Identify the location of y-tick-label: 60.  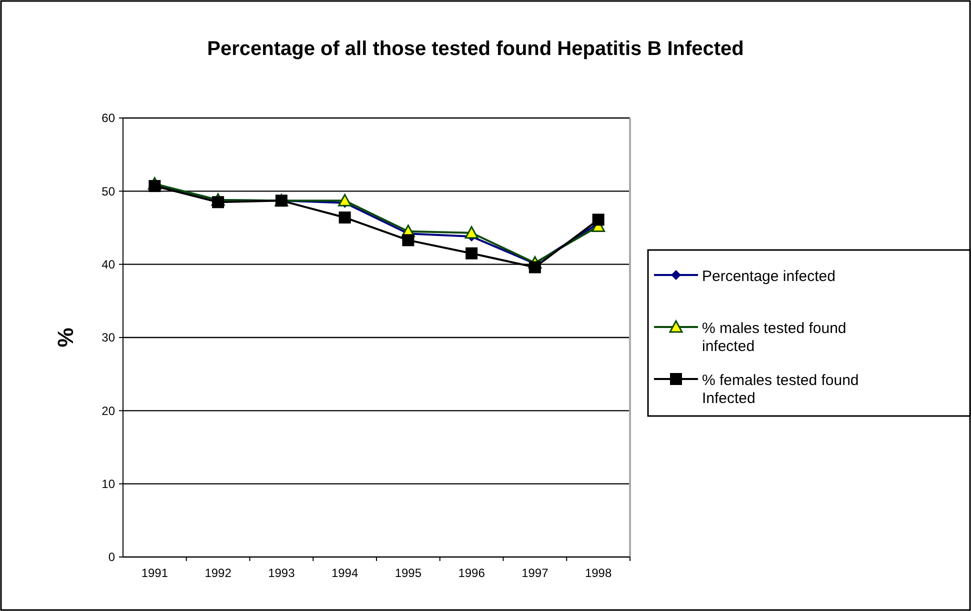
(109, 118).